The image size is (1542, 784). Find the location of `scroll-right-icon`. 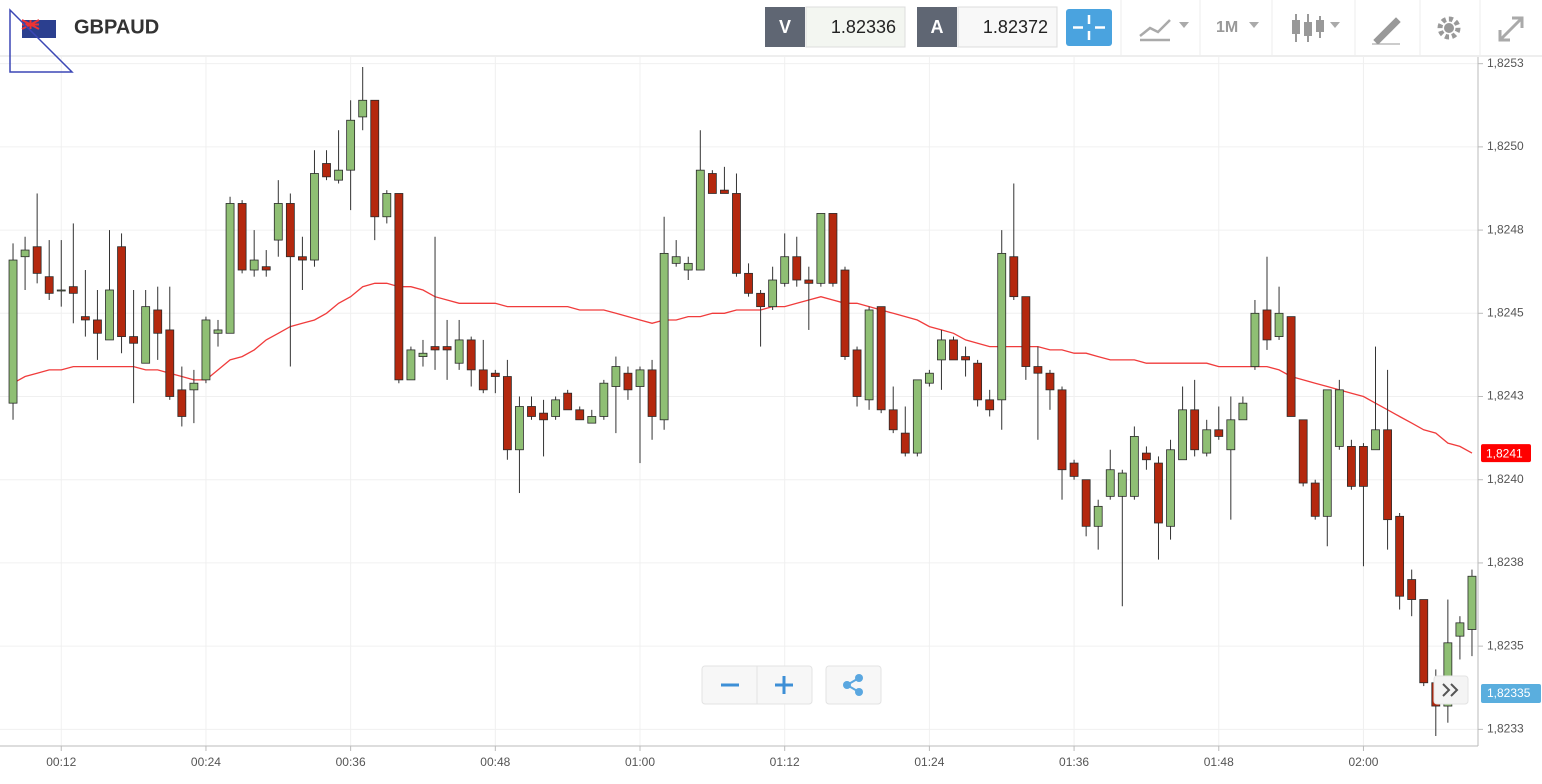

scroll-right-icon is located at coordinates (1450, 690).